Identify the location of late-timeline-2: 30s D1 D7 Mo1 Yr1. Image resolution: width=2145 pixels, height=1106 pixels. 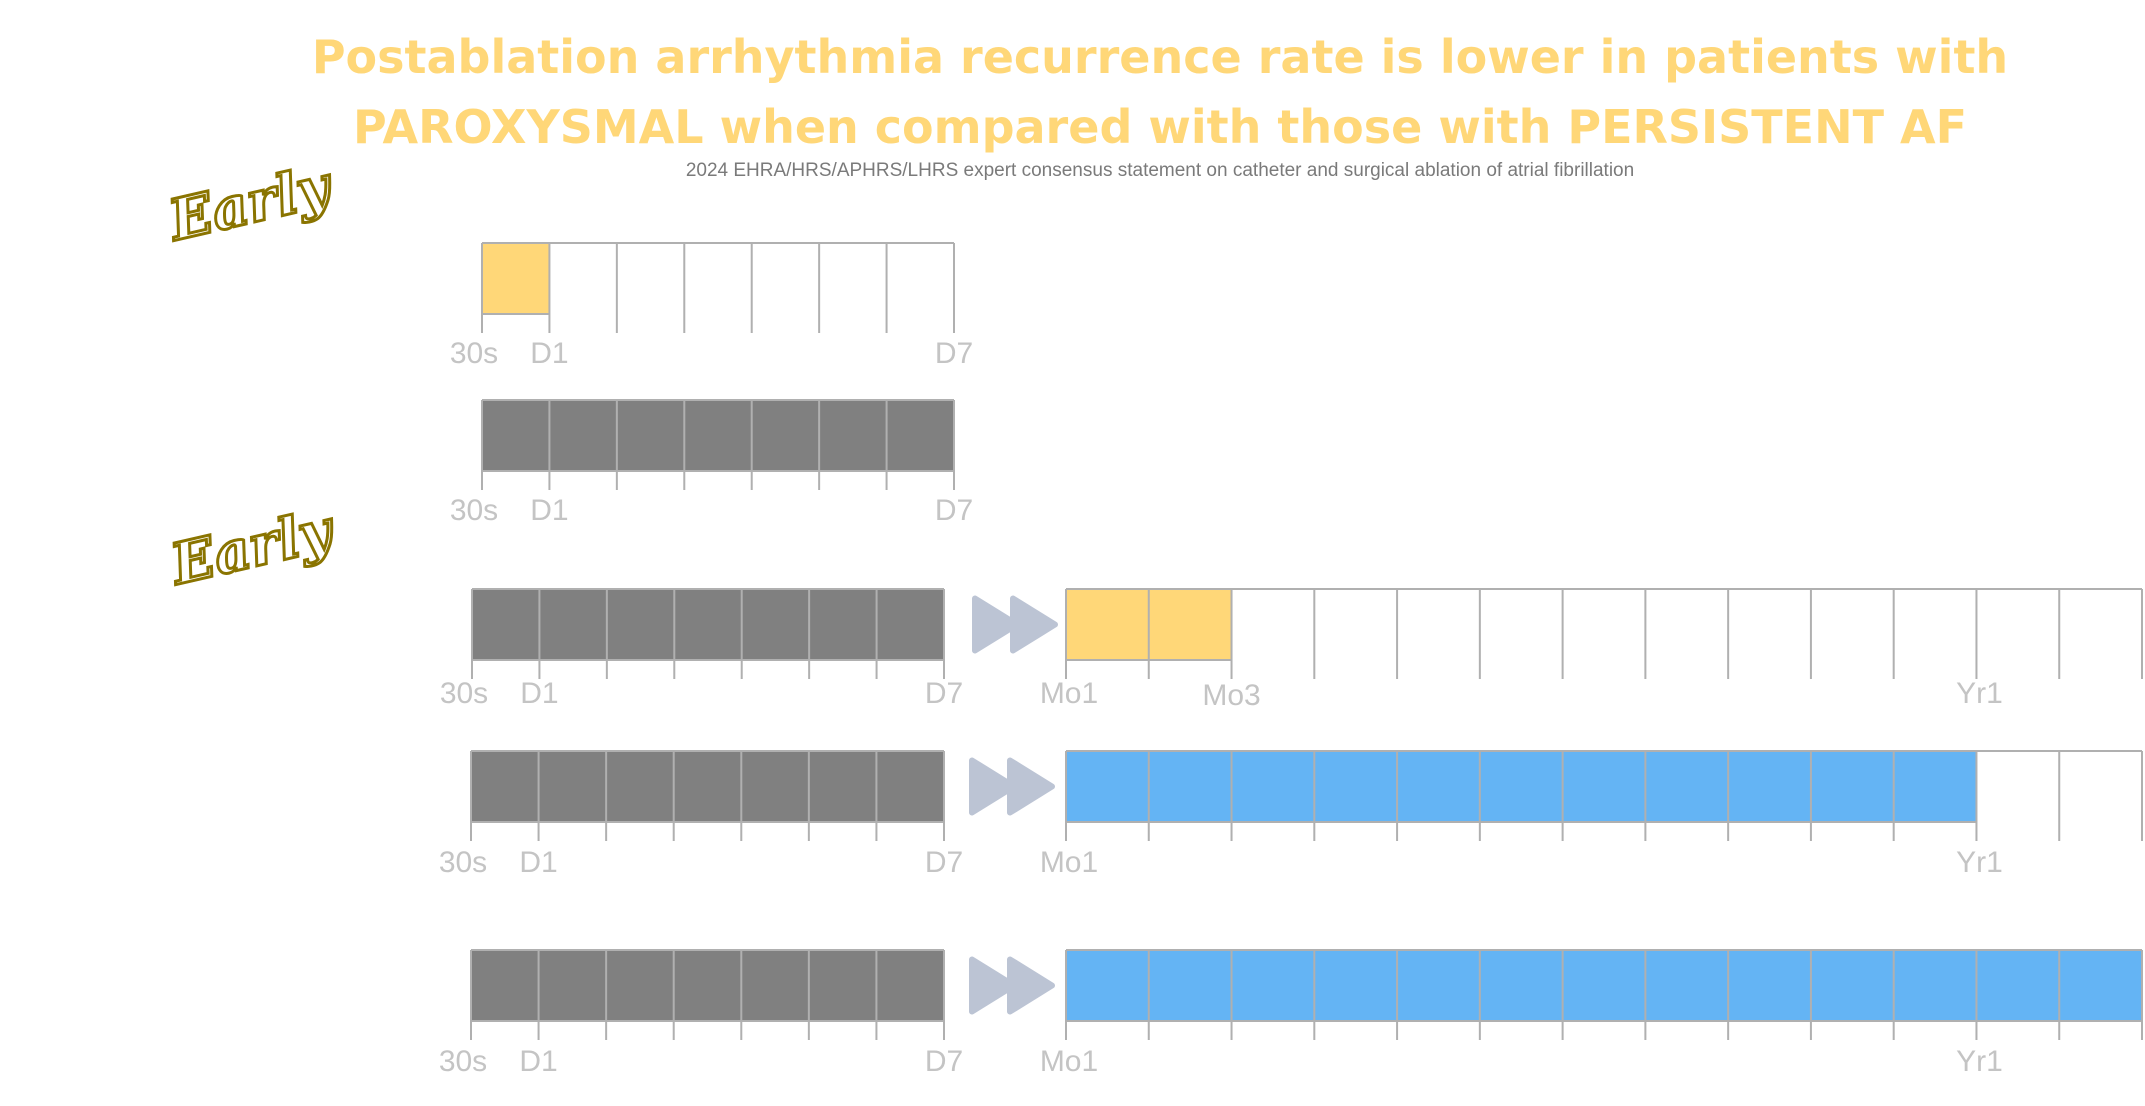
(1291, 814).